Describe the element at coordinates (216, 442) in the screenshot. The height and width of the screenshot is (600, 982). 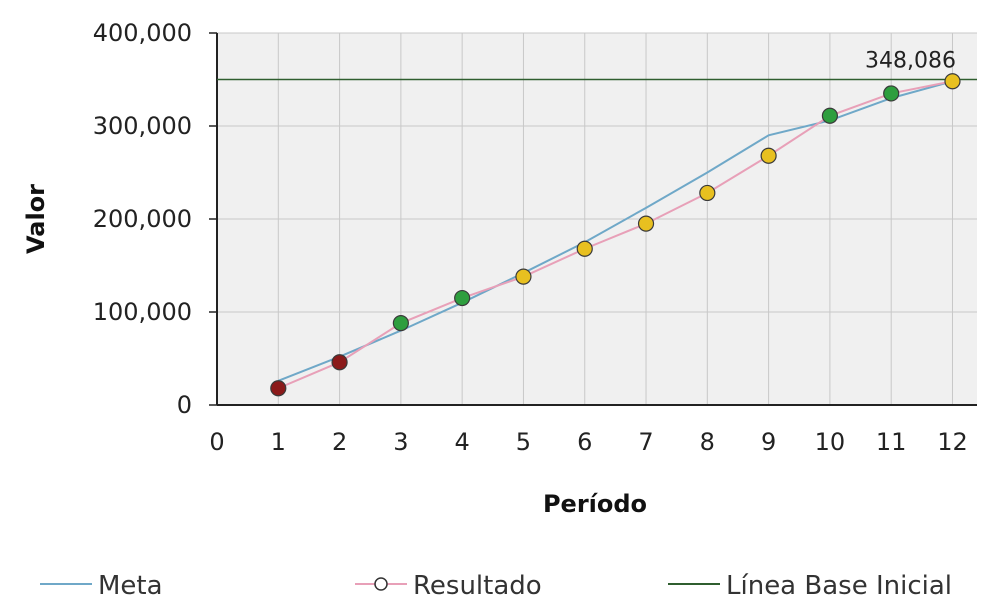
I see `x-tick-label: 0` at that location.